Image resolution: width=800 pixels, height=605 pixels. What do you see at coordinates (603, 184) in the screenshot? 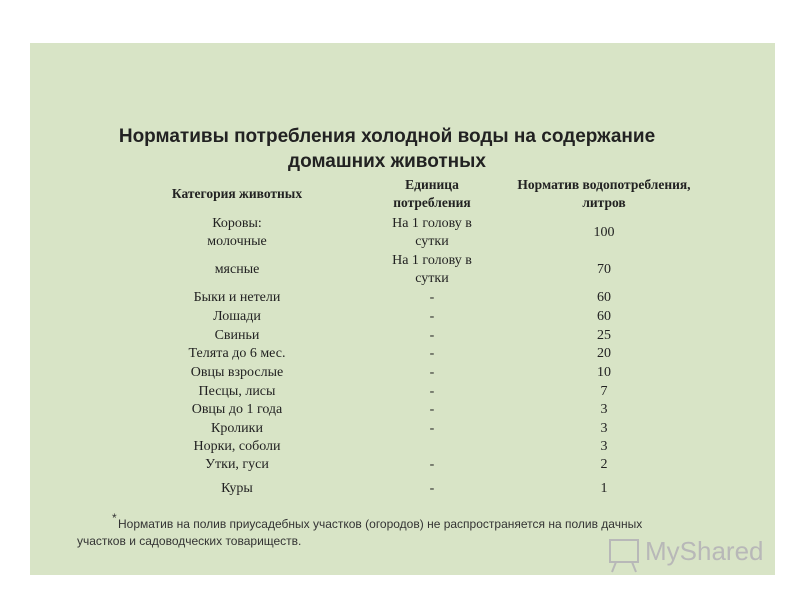
I see `header-cell: Норматив водопотребления,` at bounding box center [603, 184].